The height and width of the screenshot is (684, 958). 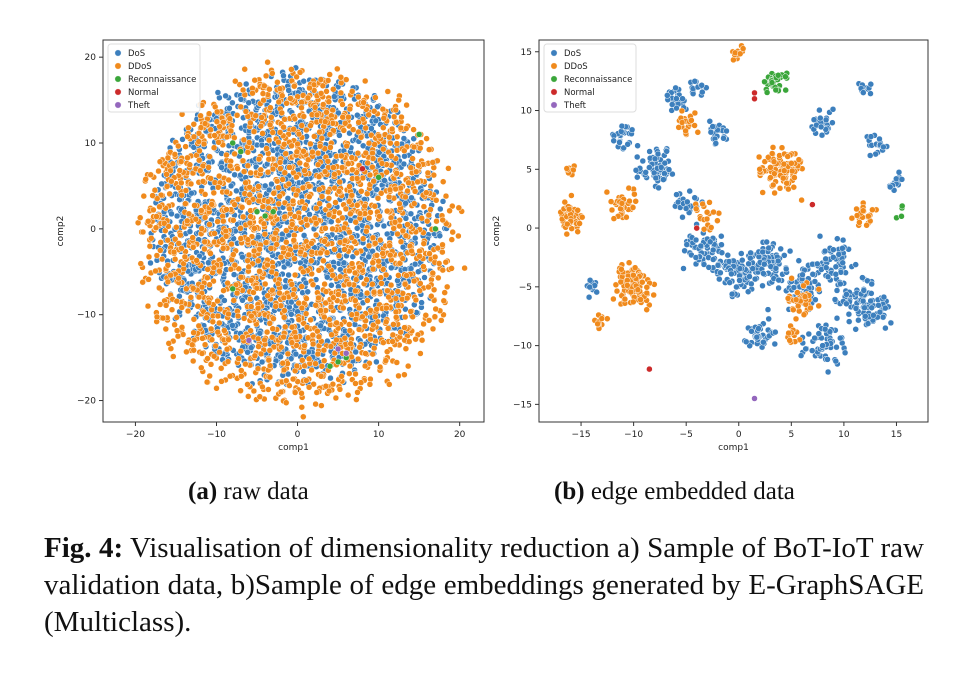 I want to click on x-tick-label: 10, so click(x=379, y=435).